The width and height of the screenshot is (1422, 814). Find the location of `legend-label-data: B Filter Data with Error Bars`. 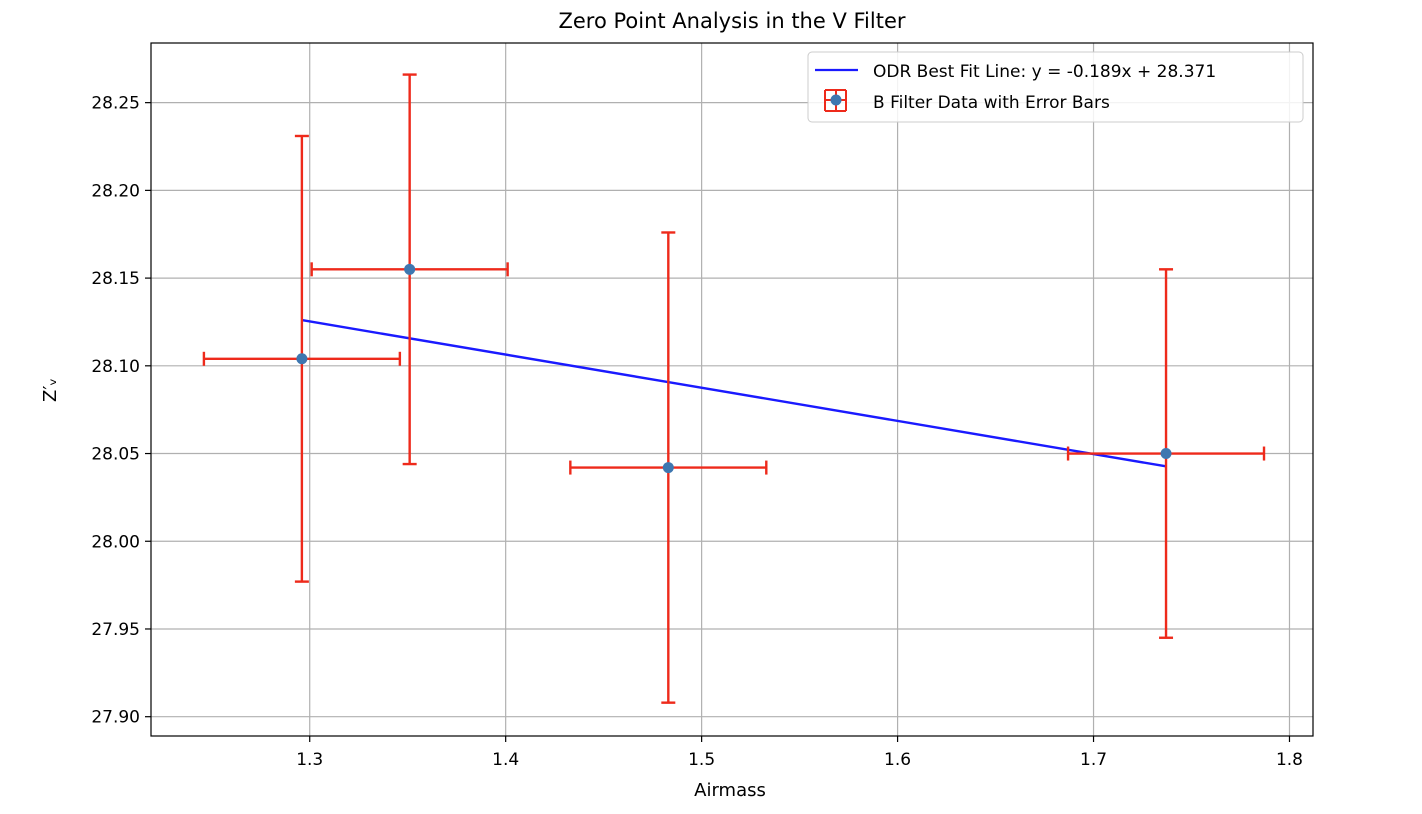

legend-label-data: B Filter Data with Error Bars is located at coordinates (991, 103).